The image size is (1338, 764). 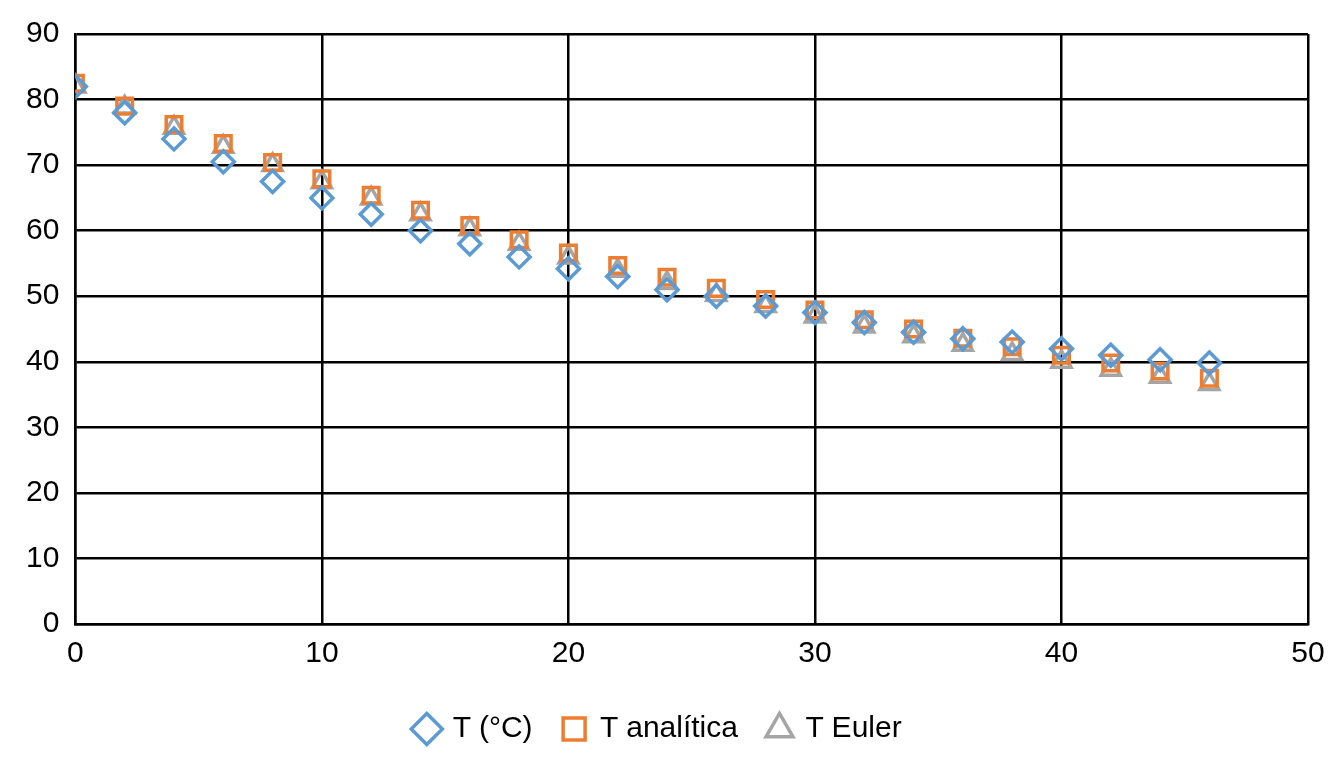 What do you see at coordinates (42, 228) in the screenshot?
I see `y-tick-label: 60` at bounding box center [42, 228].